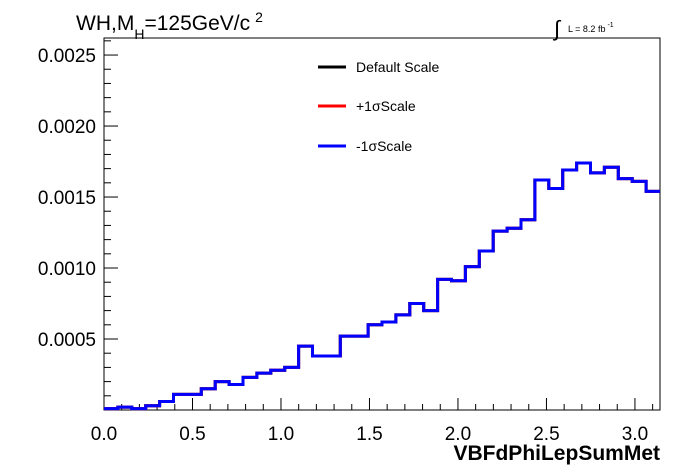  Describe the element at coordinates (384, 146) in the screenshot. I see `legend-label: -1σScale` at that location.